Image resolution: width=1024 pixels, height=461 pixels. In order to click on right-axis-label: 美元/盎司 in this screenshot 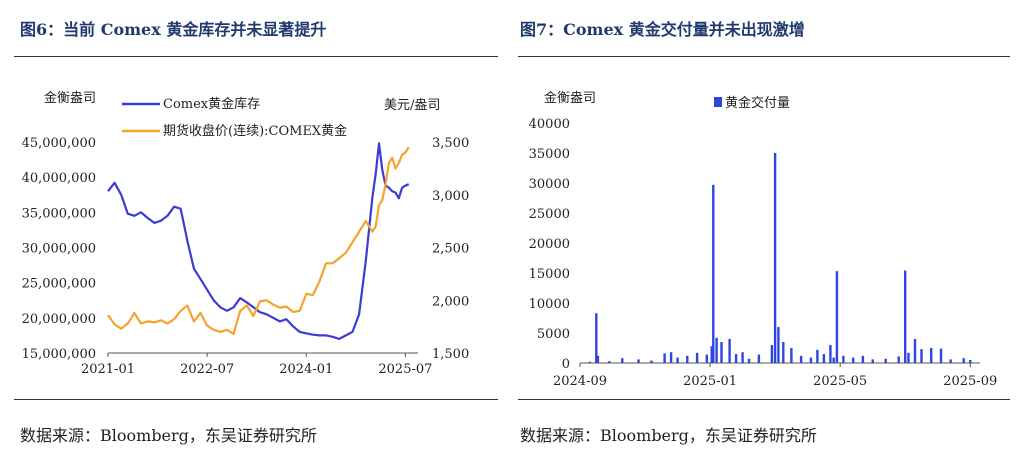, I will do `click(412, 105)`.